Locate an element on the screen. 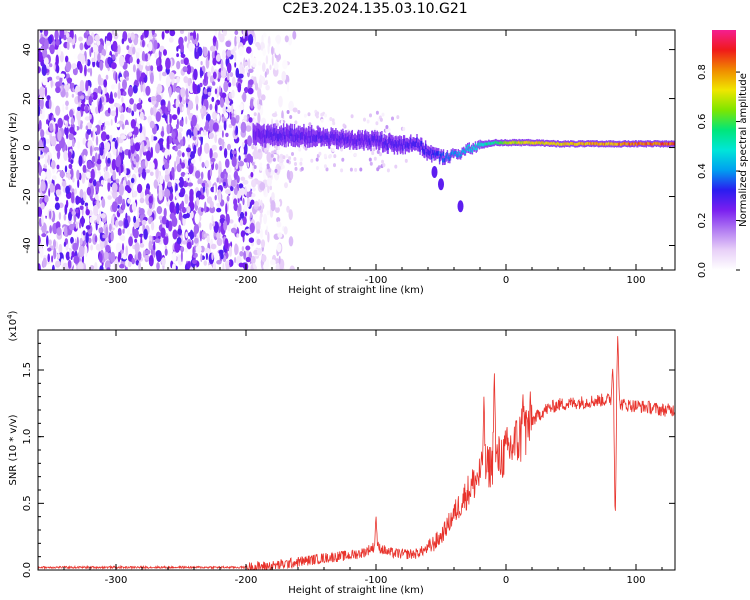 The image size is (750, 600). spectrogram-y-tick-label: -20 is located at coordinates (27, 196).